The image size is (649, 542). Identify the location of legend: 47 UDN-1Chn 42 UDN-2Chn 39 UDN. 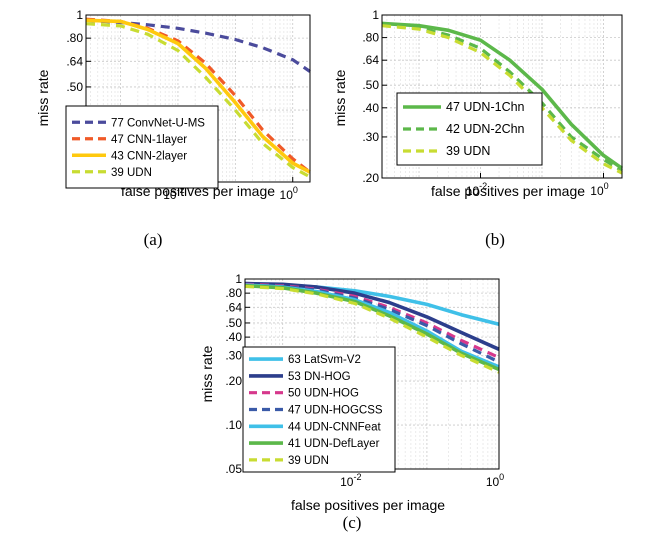
(469, 129).